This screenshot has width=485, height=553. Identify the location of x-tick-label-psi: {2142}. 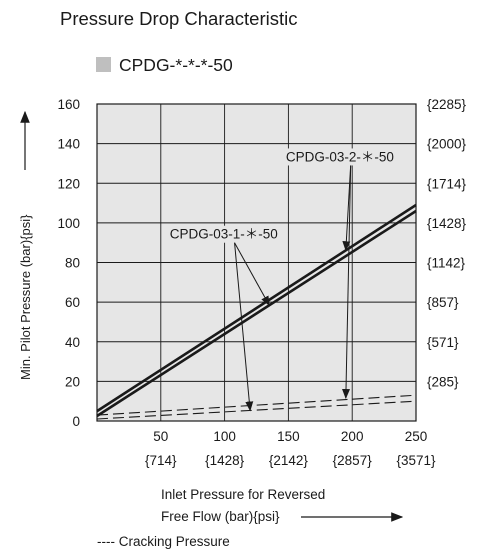
(289, 460).